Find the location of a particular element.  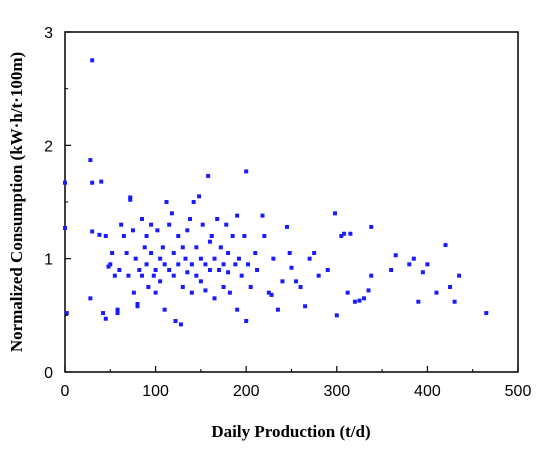

x-axis-ticks: 0 100 200 300 400 500 is located at coordinates (296, 383).